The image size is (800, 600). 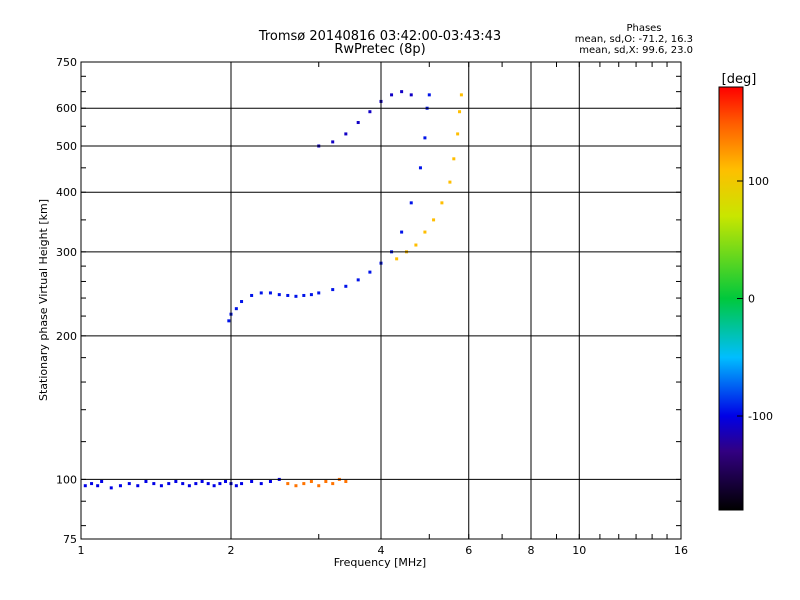 I want to click on x-tick-label: 10, so click(x=579, y=550).